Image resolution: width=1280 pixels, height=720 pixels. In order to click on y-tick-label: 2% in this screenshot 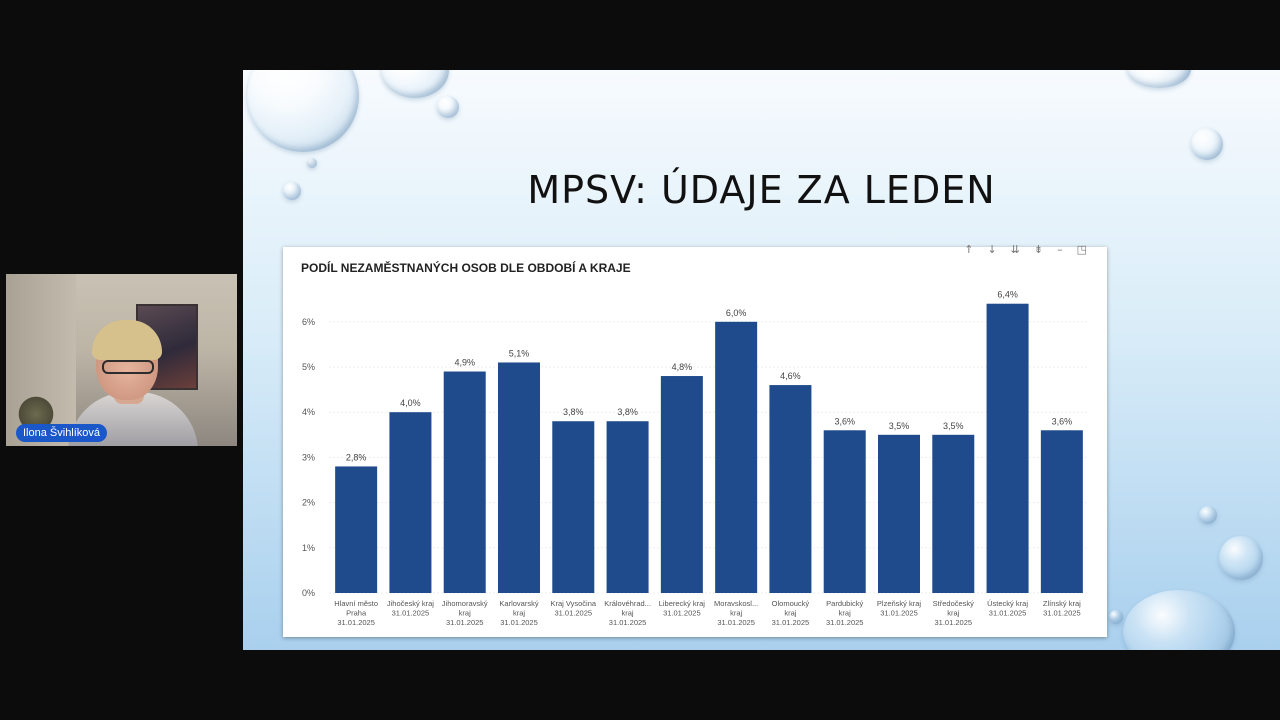, I will do `click(308, 503)`.